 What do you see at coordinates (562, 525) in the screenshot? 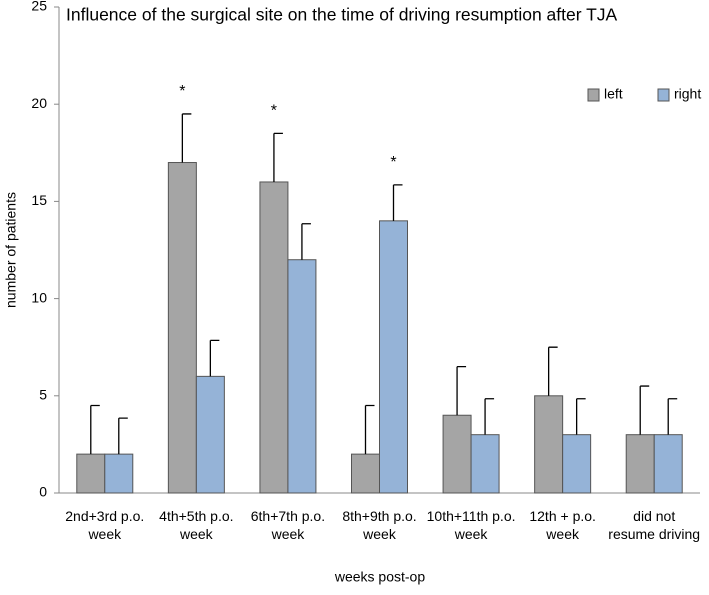
I see `x-tick-label: 12th + p.o. week` at bounding box center [562, 525].